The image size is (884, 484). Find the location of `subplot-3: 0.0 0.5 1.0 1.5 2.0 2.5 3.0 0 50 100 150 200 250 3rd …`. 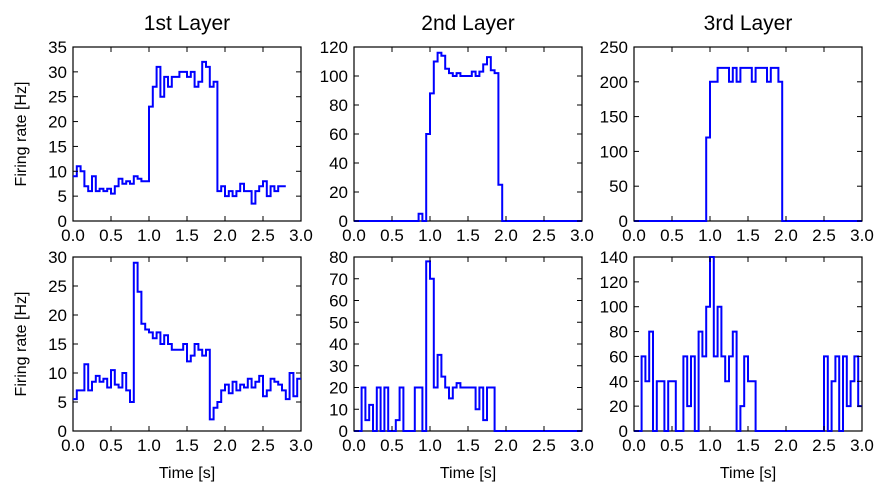

subplot-3: 0.0 0.5 1.0 1.5 2.0 2.5 3.0 0 50 100 150 200 250 3rd … is located at coordinates (737, 128).